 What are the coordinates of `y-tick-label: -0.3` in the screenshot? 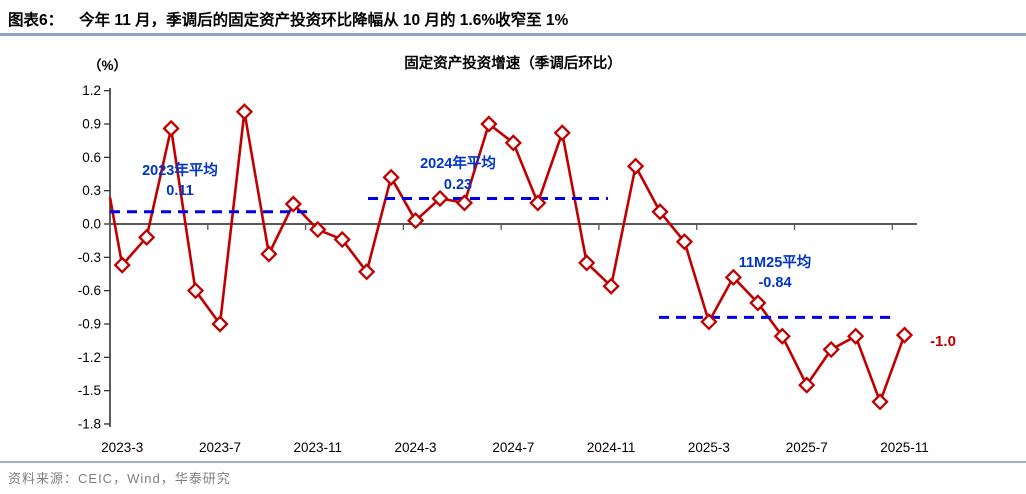 It's located at (89, 257).